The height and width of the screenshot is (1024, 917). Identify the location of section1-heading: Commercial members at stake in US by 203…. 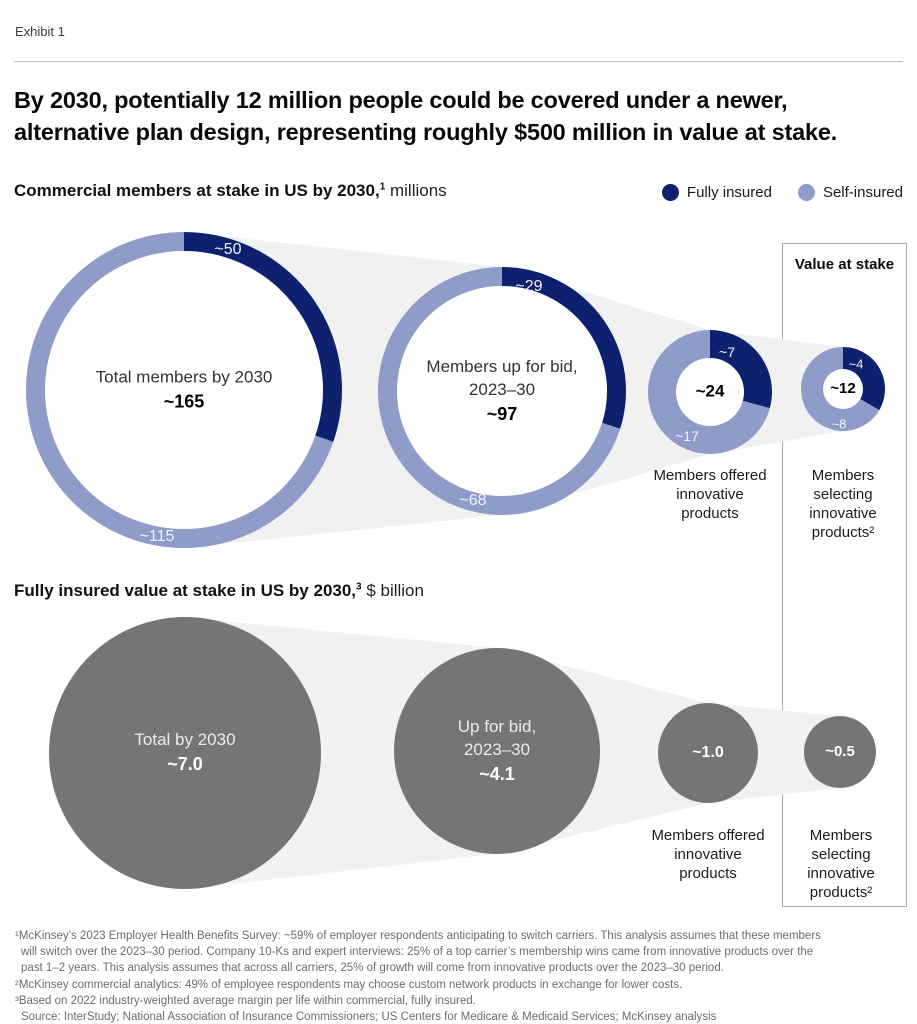
(230, 191).